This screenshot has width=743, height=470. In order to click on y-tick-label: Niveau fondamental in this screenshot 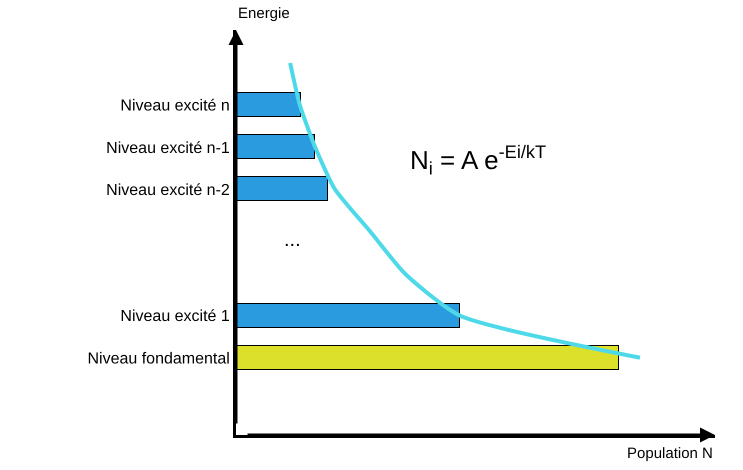, I will do `click(158, 359)`.